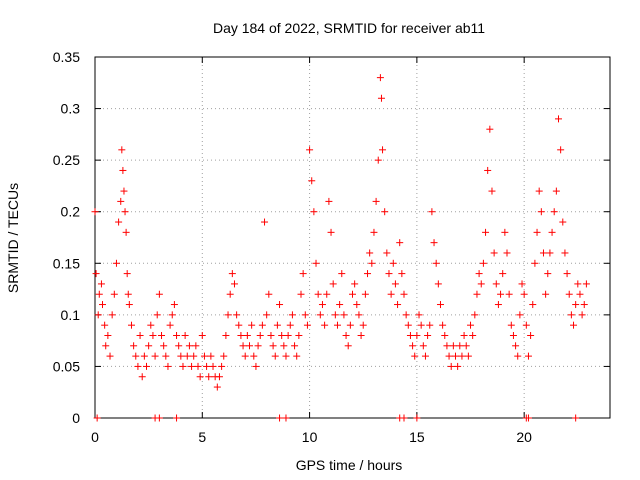 The image size is (640, 480). What do you see at coordinates (66, 160) in the screenshot?
I see `y-tick-label: 0.25` at bounding box center [66, 160].